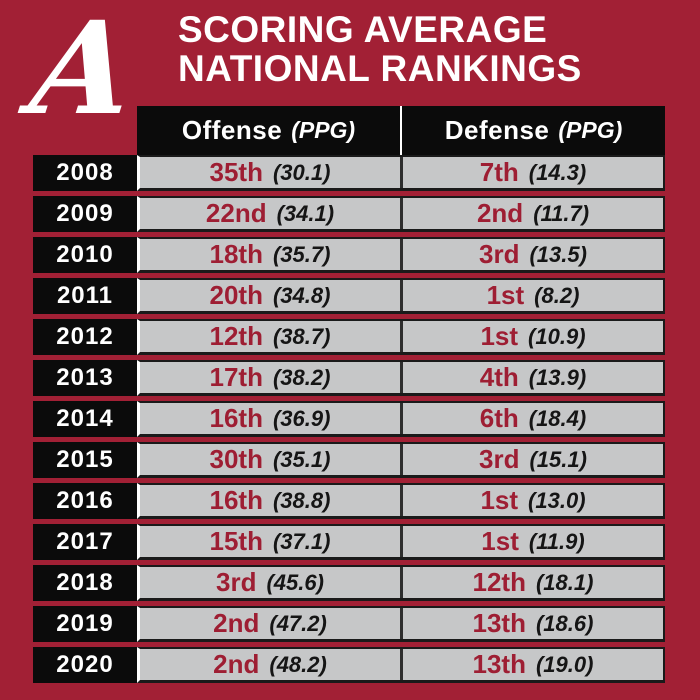 This screenshot has width=700, height=700. Describe the element at coordinates (533, 500) in the screenshot. I see `defense-cell: 1st (13.0)` at that location.